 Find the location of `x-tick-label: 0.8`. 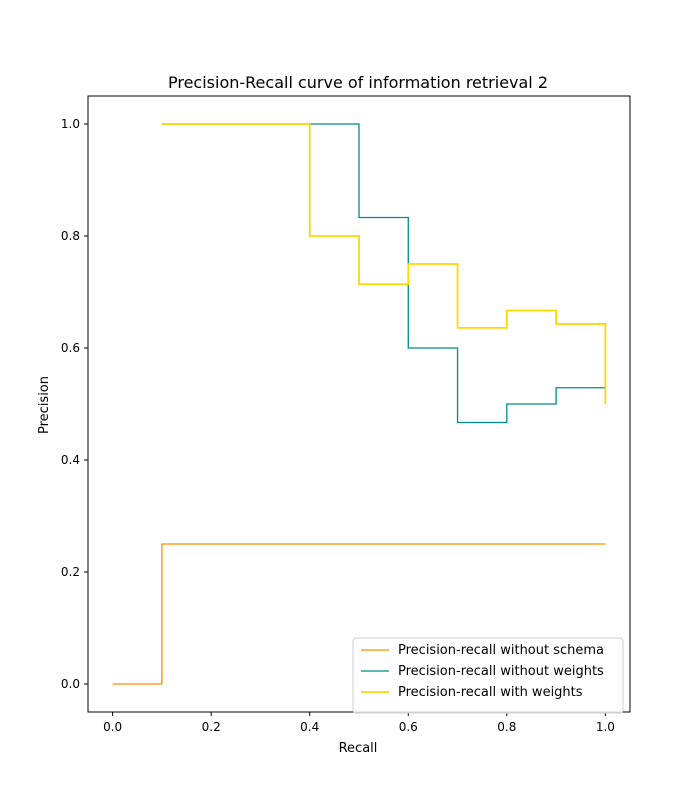

x-tick-label: 0.8 is located at coordinates (506, 727).